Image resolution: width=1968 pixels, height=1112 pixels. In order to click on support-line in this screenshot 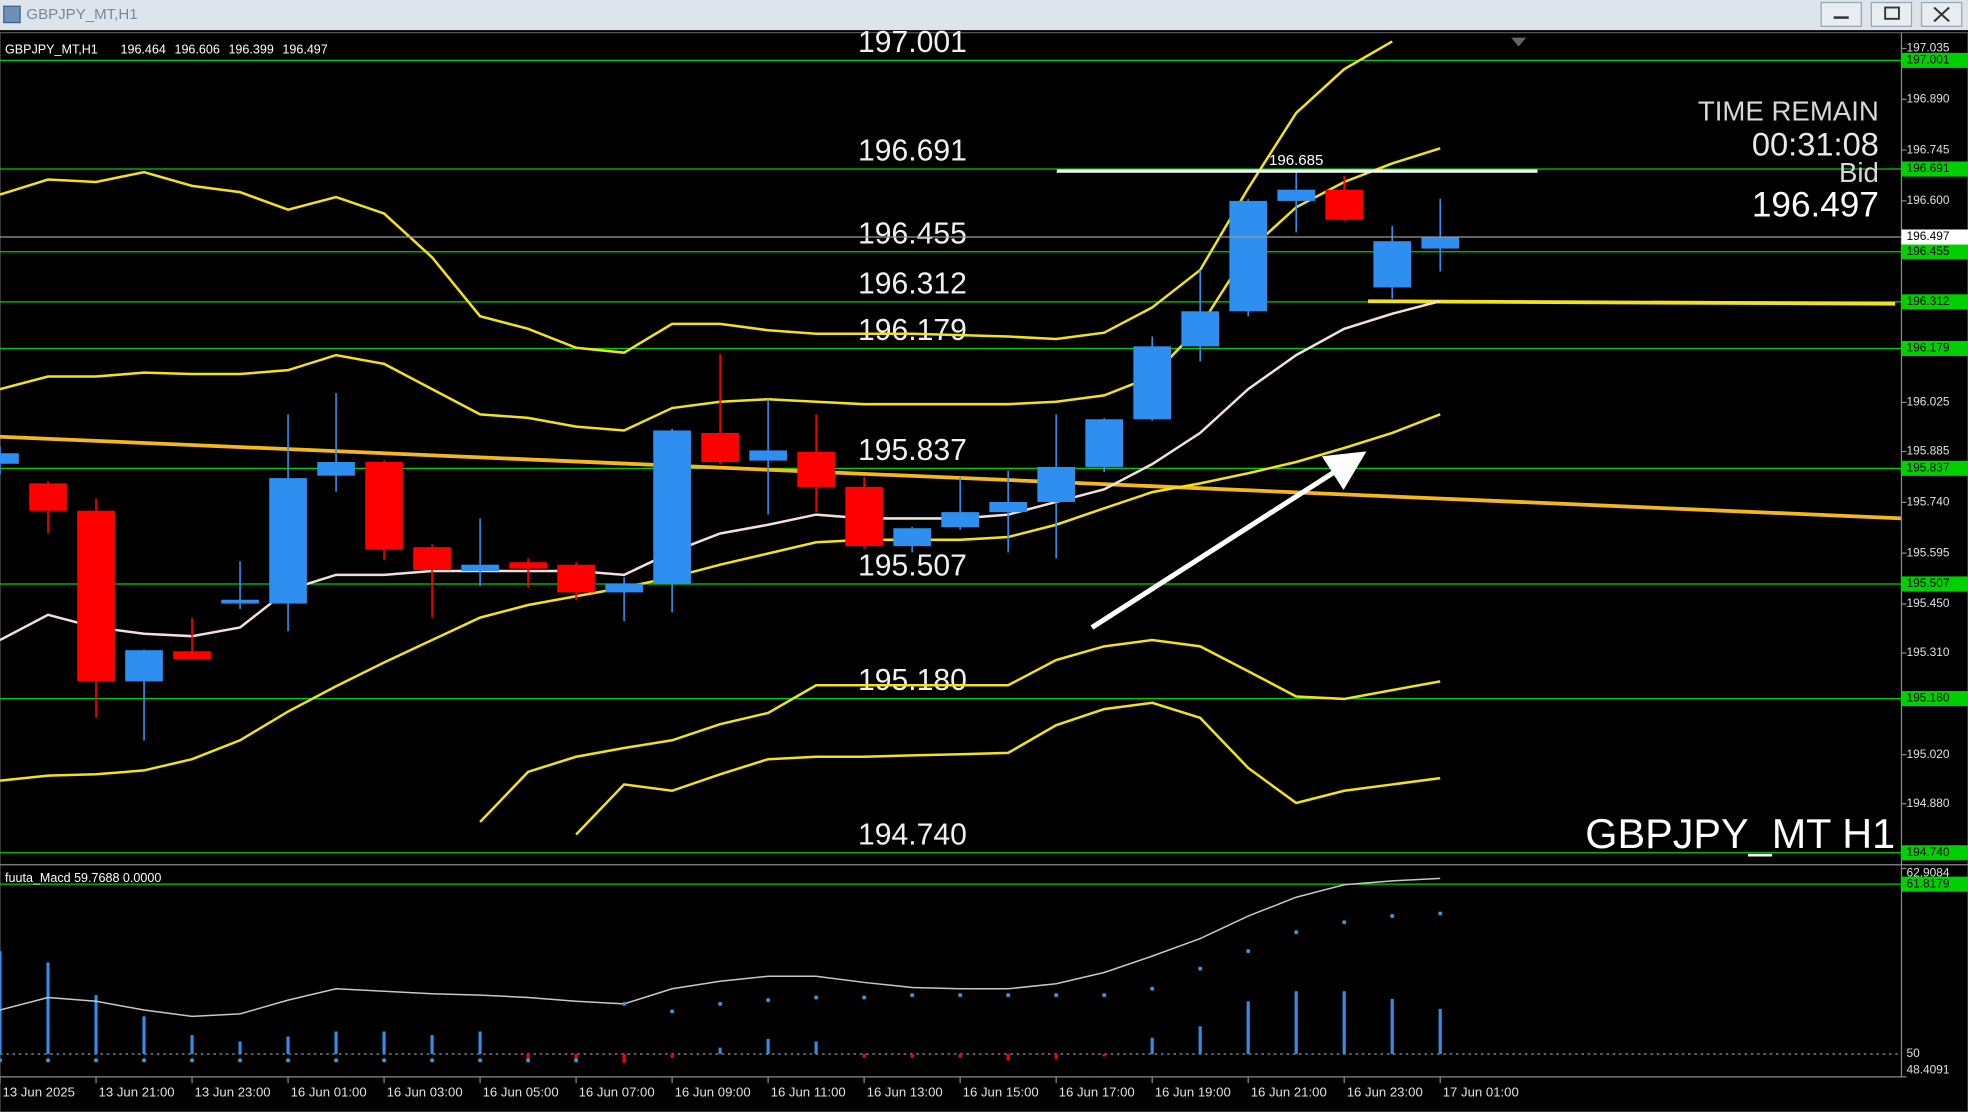, I will do `click(1632, 302)`.